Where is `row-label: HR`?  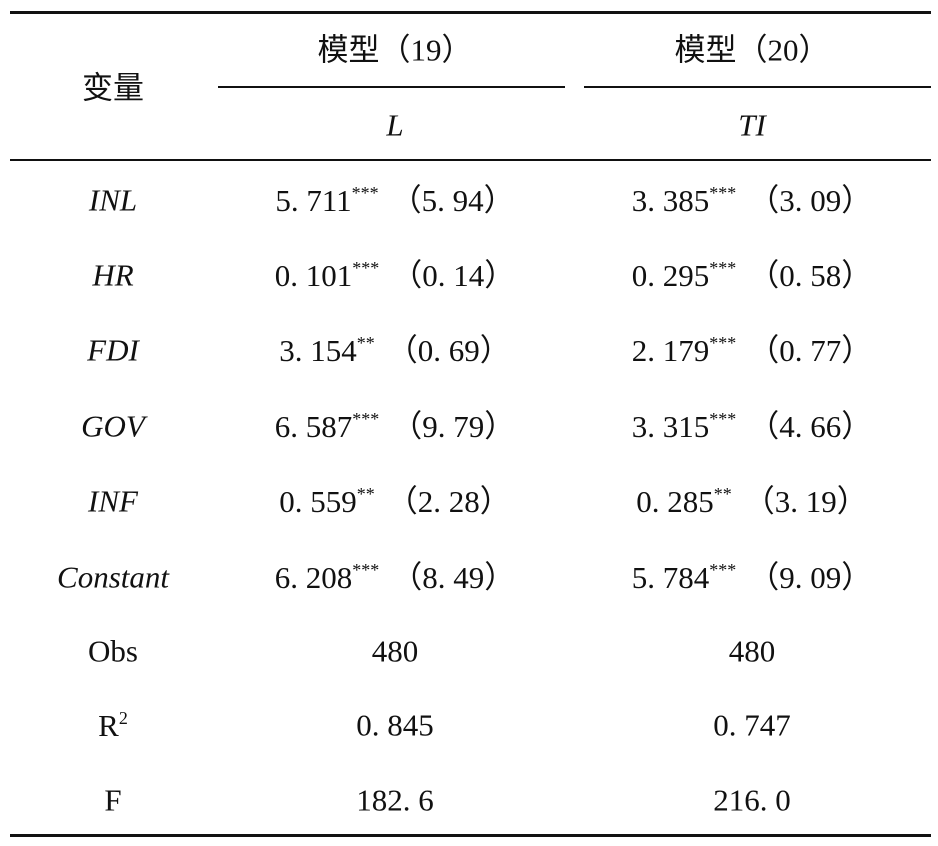
row-label: HR is located at coordinates (112, 275).